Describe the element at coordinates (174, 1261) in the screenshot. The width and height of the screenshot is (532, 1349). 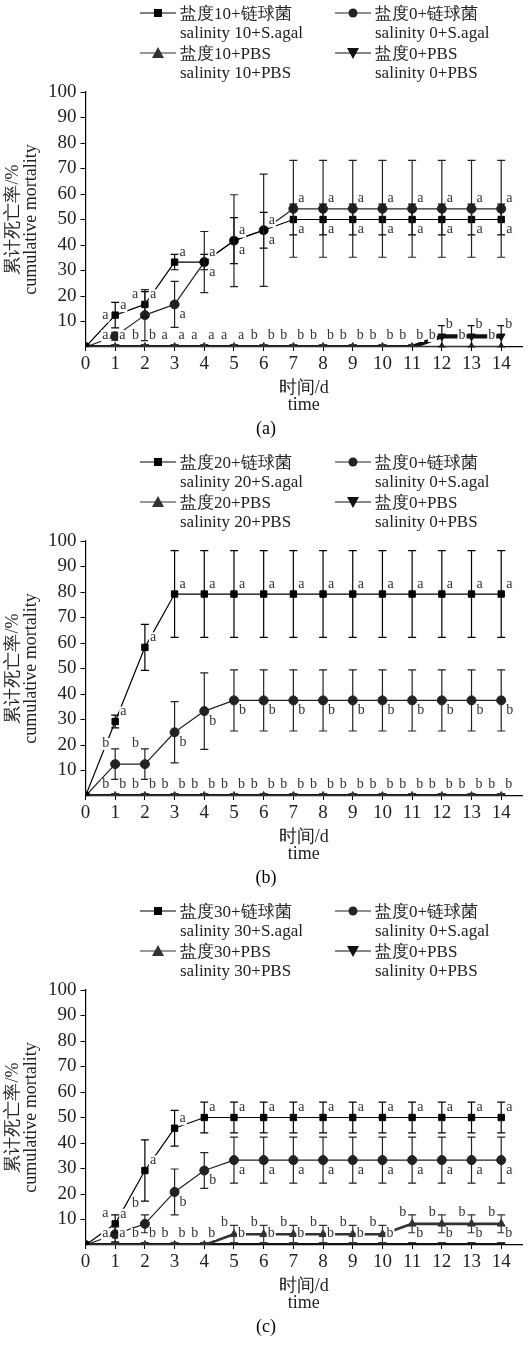
I see `x-tick-label: 3` at that location.